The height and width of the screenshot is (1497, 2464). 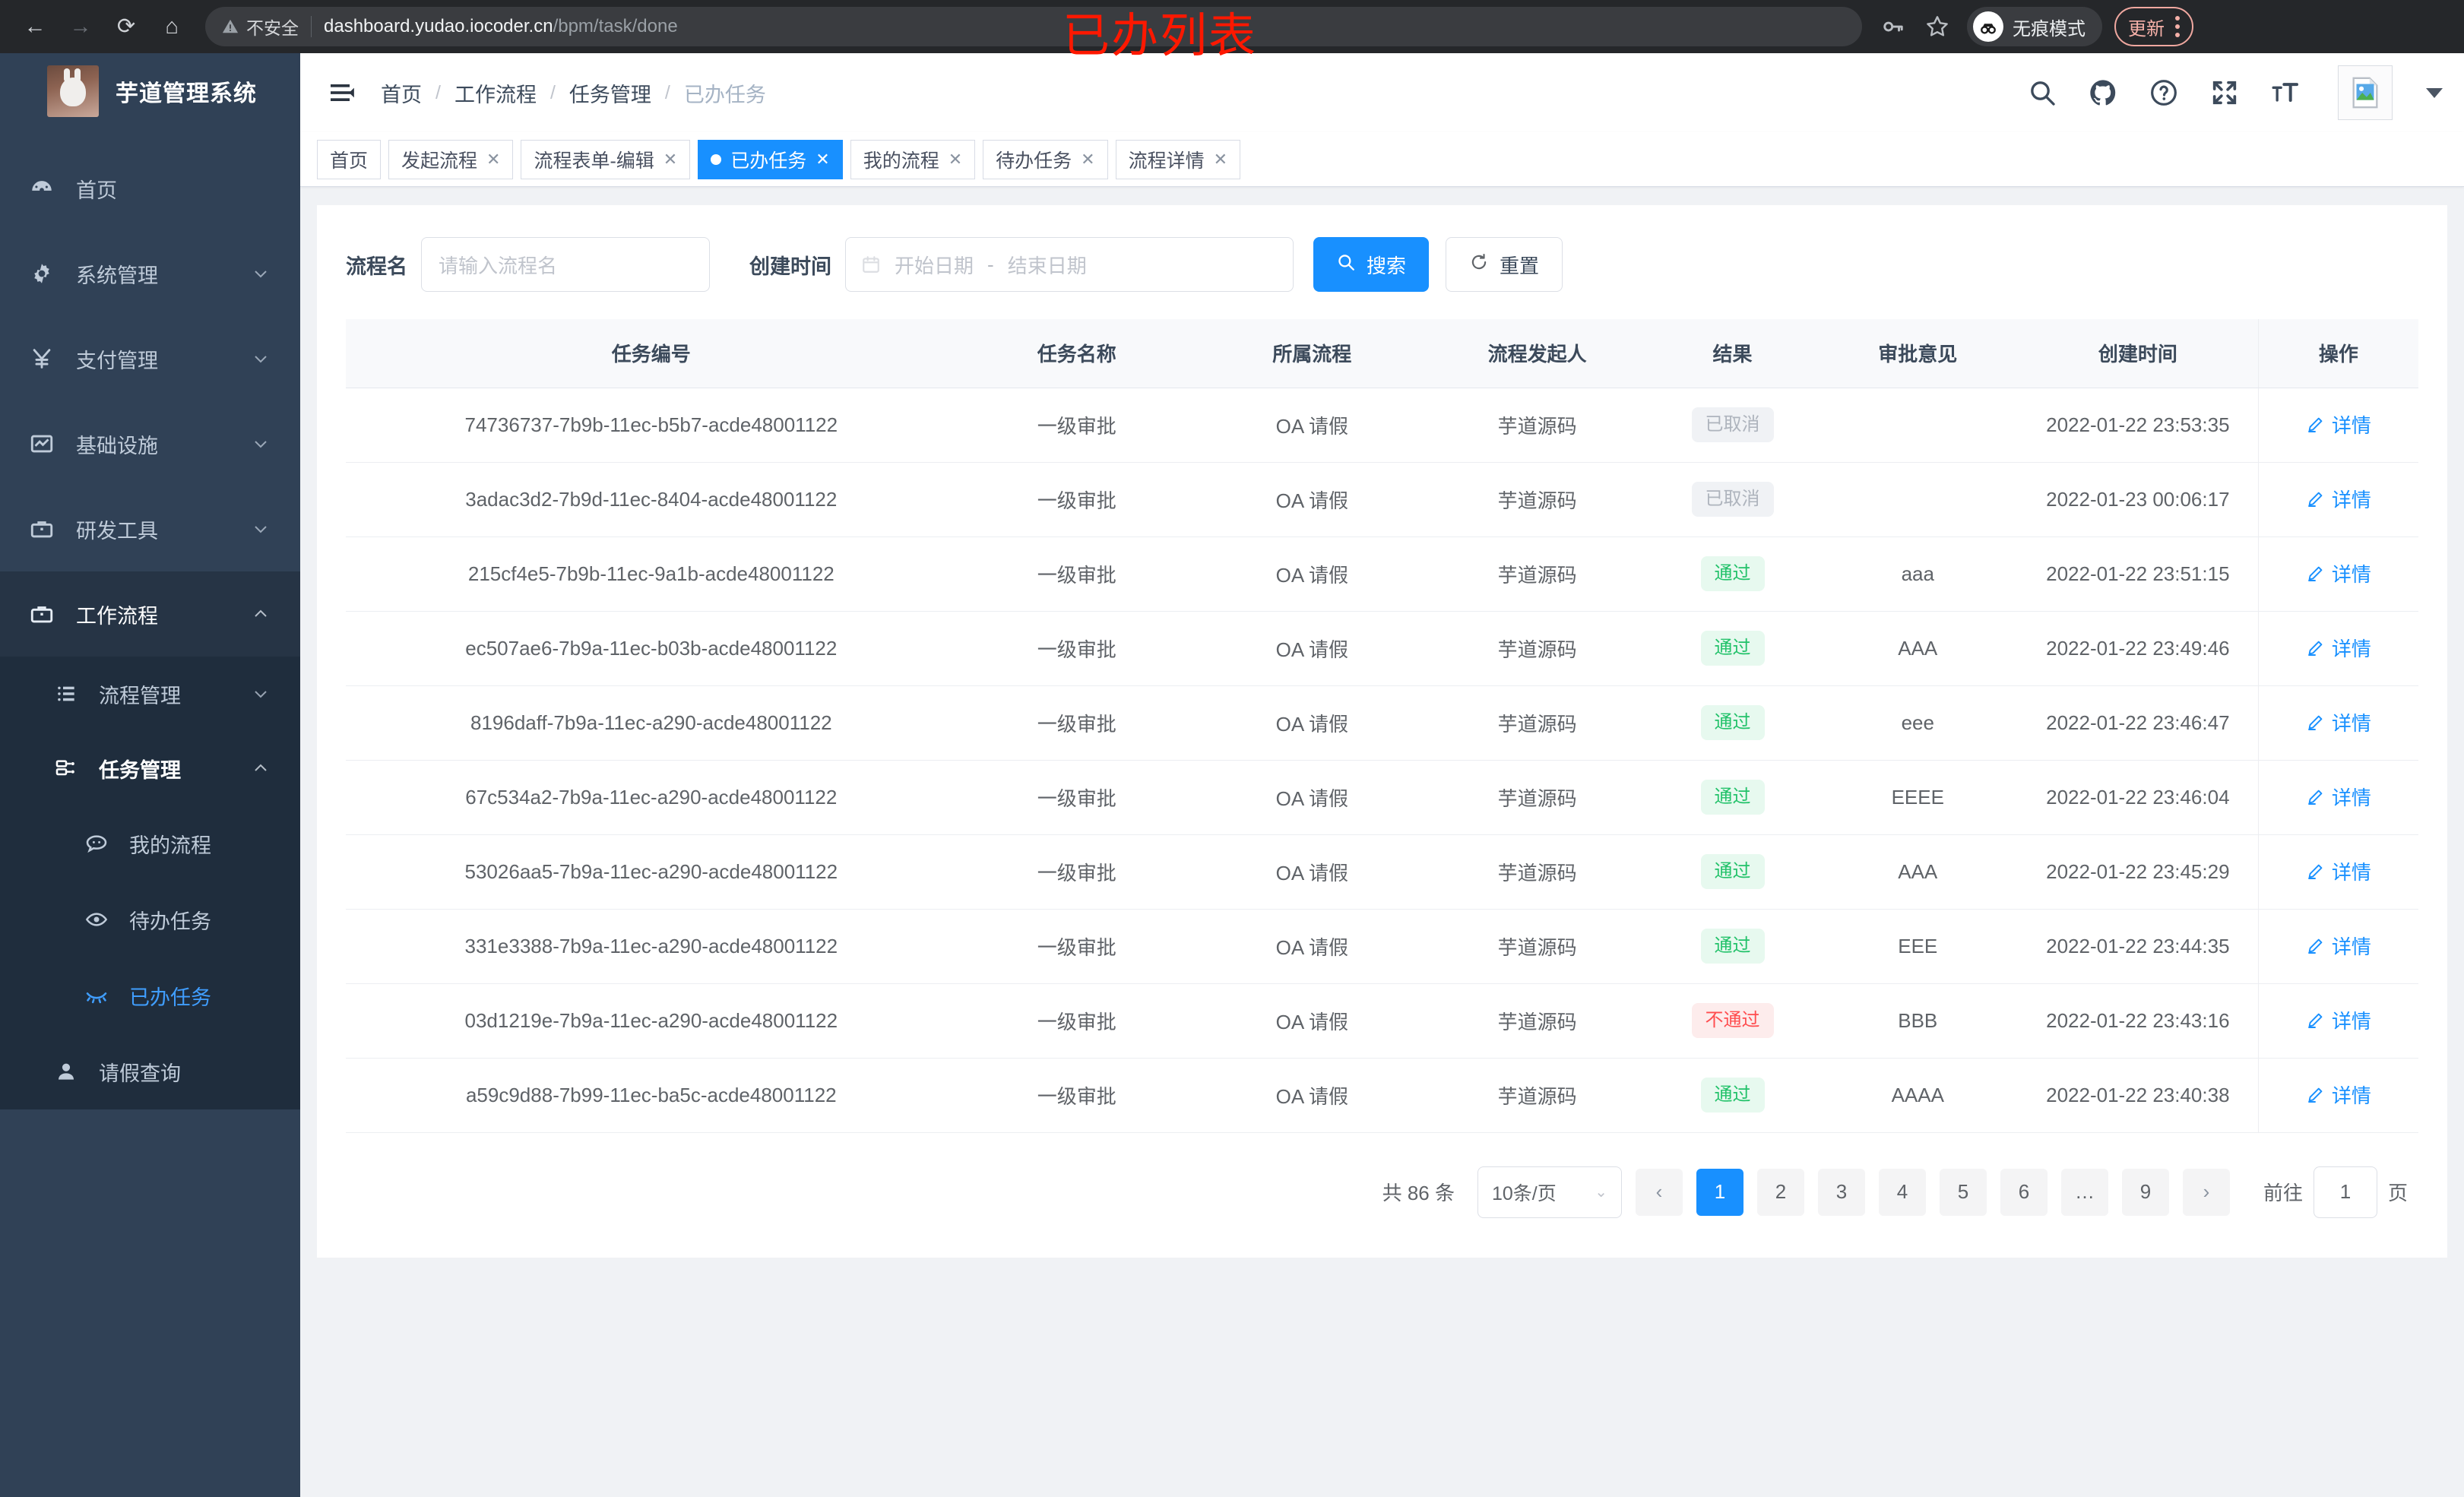 What do you see at coordinates (1524, 1193) in the screenshot?
I see `page-size-value: 10条/页` at bounding box center [1524, 1193].